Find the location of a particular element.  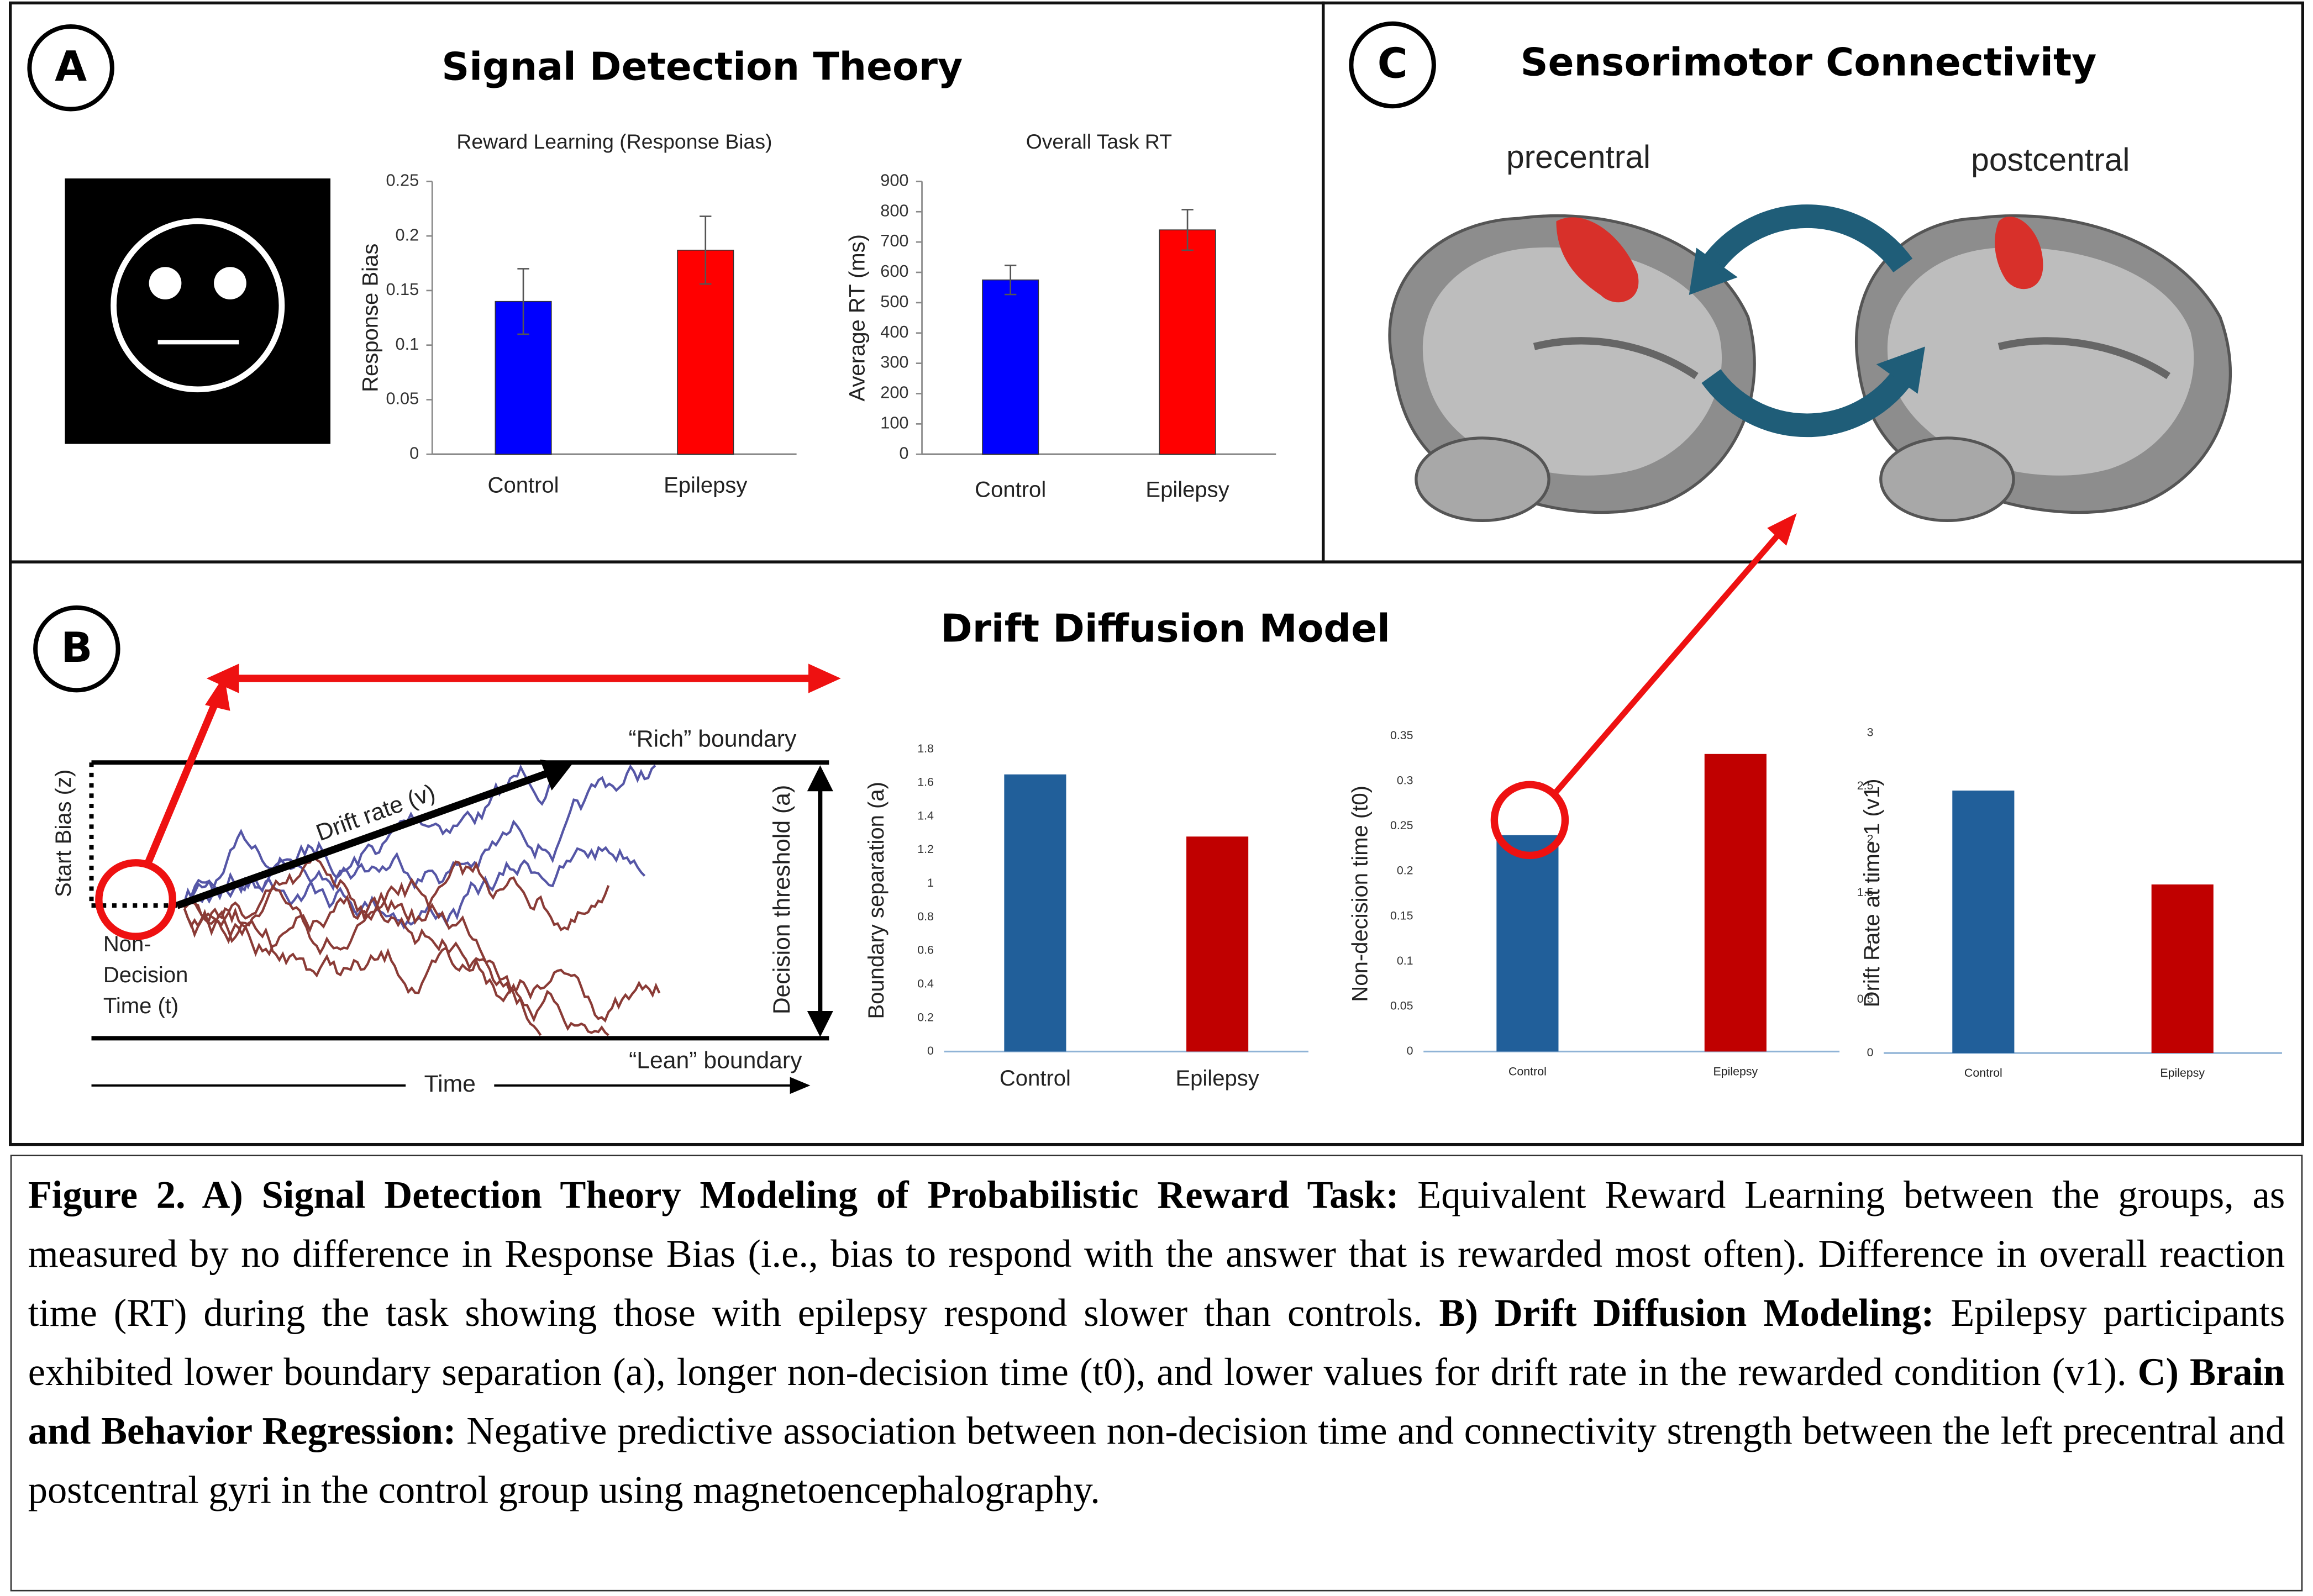

y-tick-label: 700 is located at coordinates (894, 240).